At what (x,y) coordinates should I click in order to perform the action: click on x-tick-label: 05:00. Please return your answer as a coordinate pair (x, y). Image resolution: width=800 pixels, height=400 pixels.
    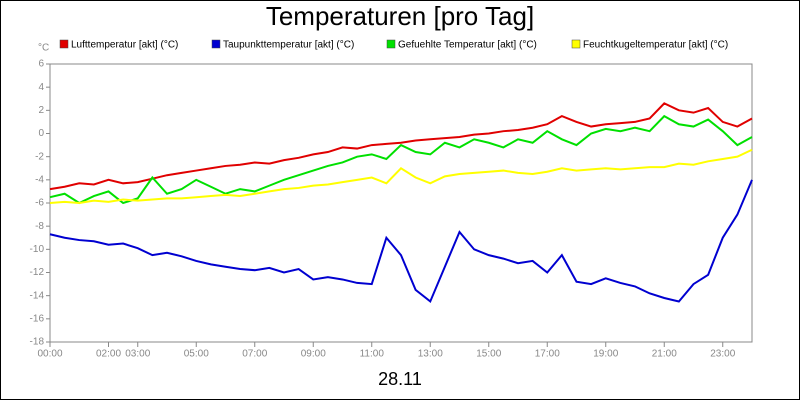
    Looking at the image, I should click on (196, 354).